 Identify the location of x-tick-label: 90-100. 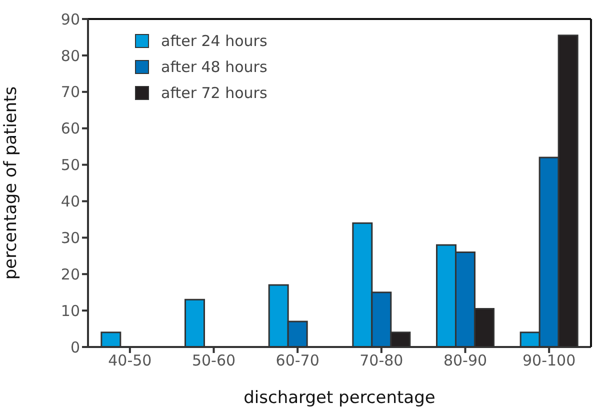
(549, 361).